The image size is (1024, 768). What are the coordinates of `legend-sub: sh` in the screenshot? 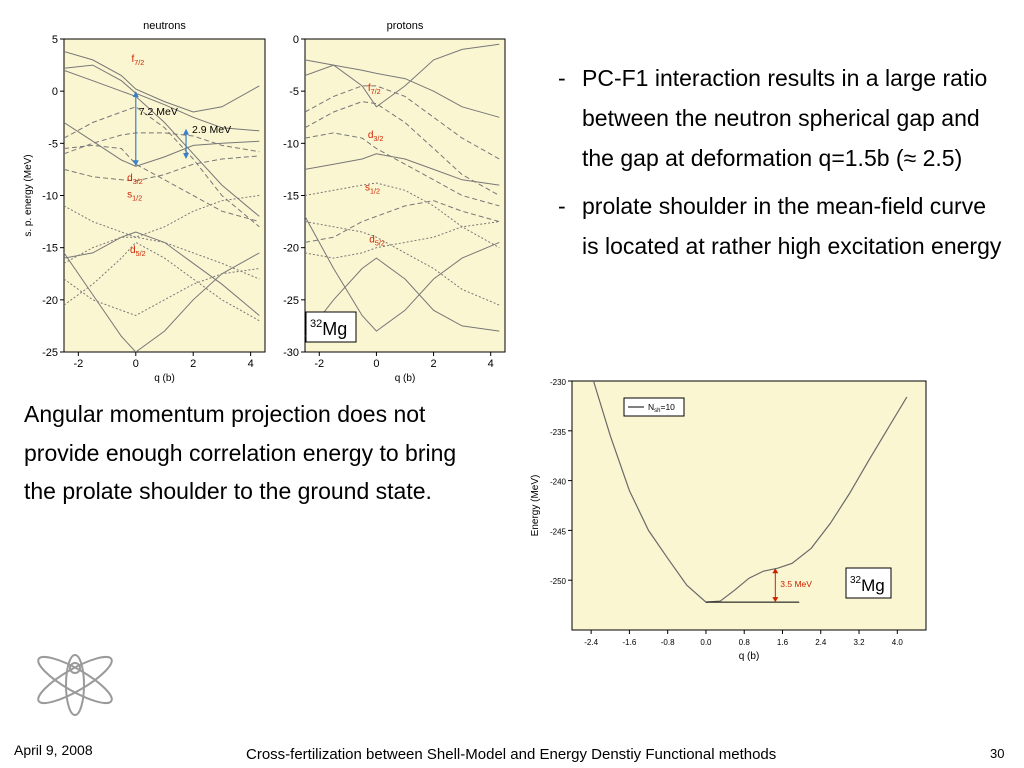 It's located at (657, 411).